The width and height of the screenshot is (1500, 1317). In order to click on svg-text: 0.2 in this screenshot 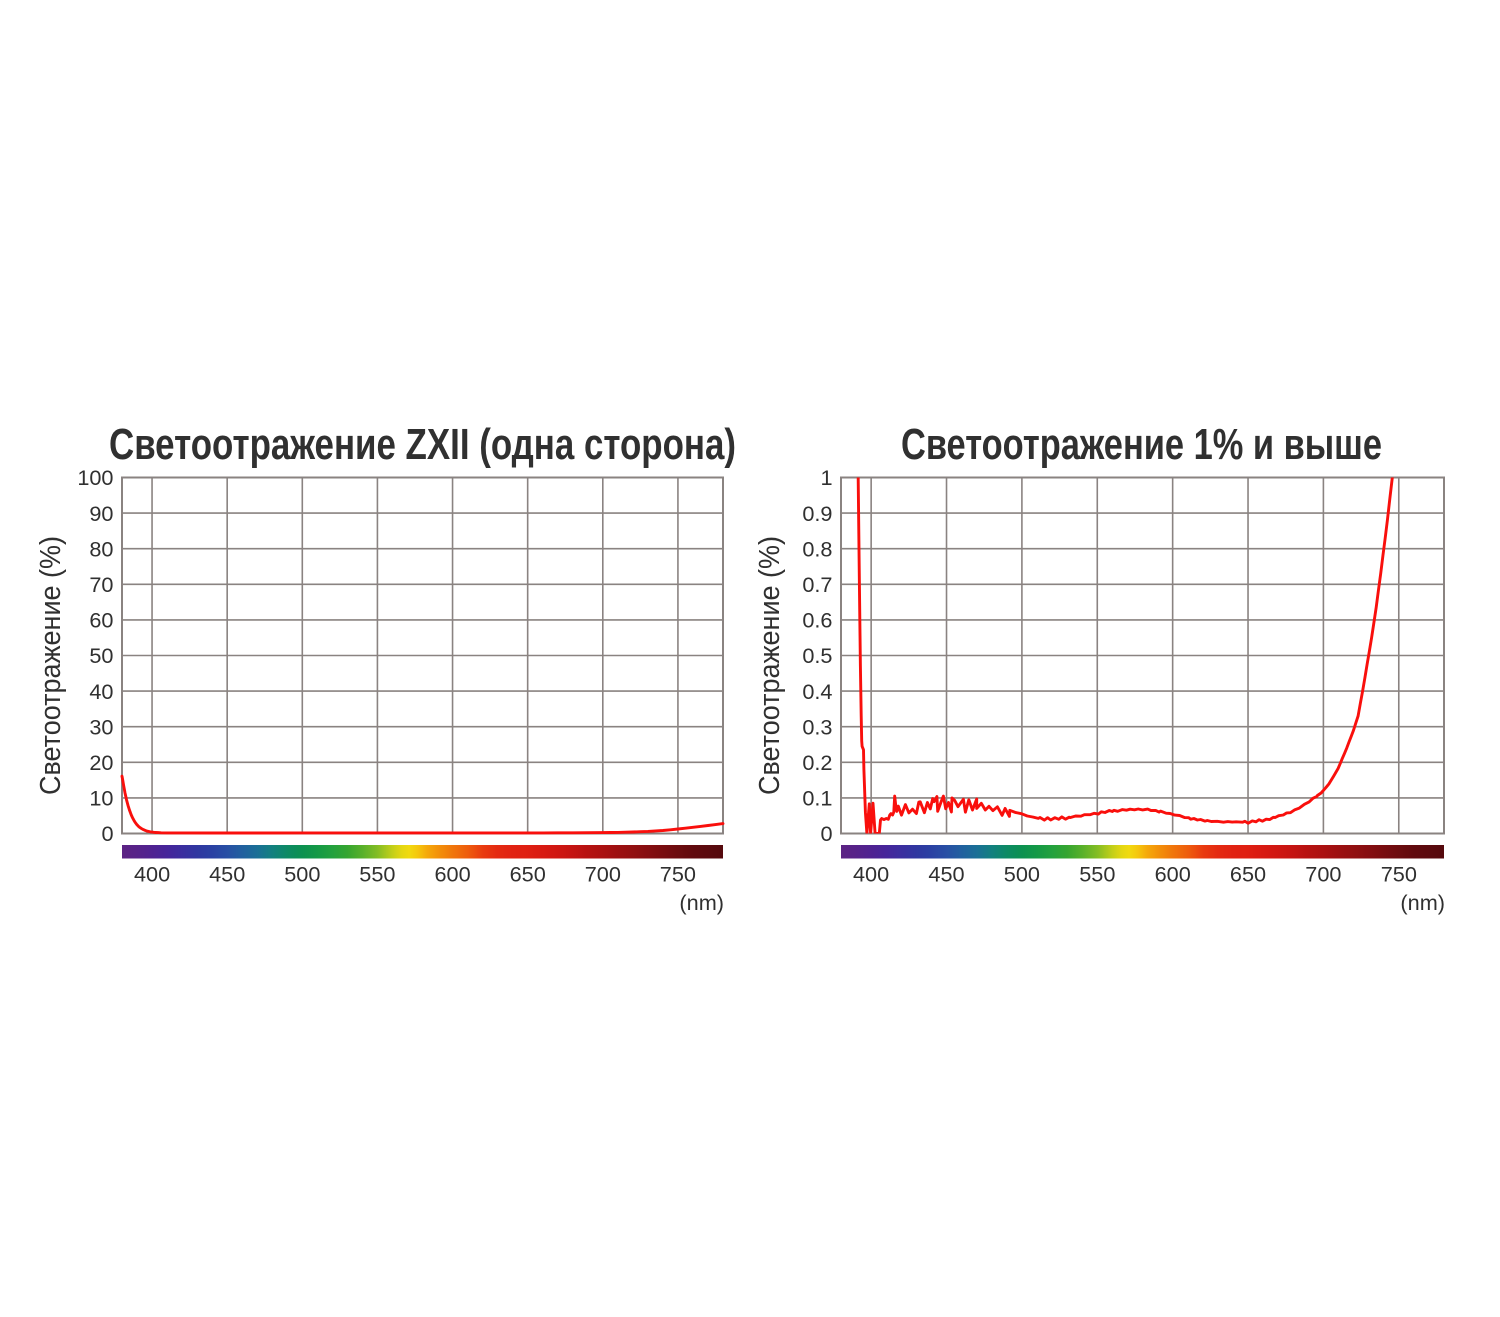, I will do `click(817, 762)`.